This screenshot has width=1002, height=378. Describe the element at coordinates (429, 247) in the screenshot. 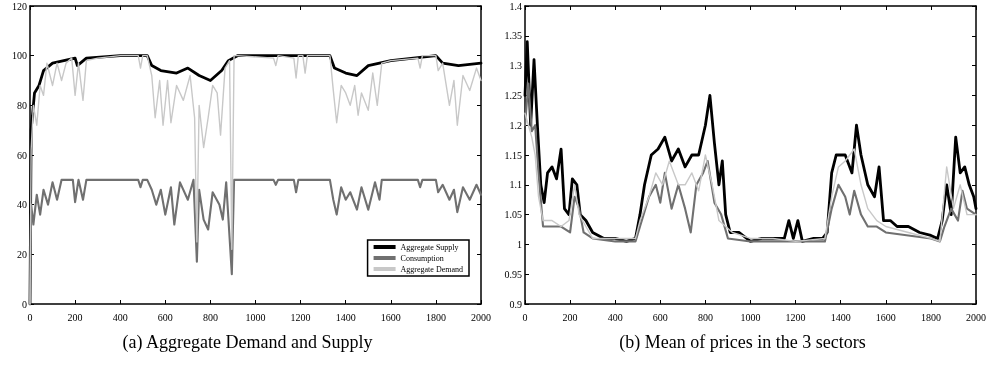

I see `legend-label: Aggregate Supply` at that location.